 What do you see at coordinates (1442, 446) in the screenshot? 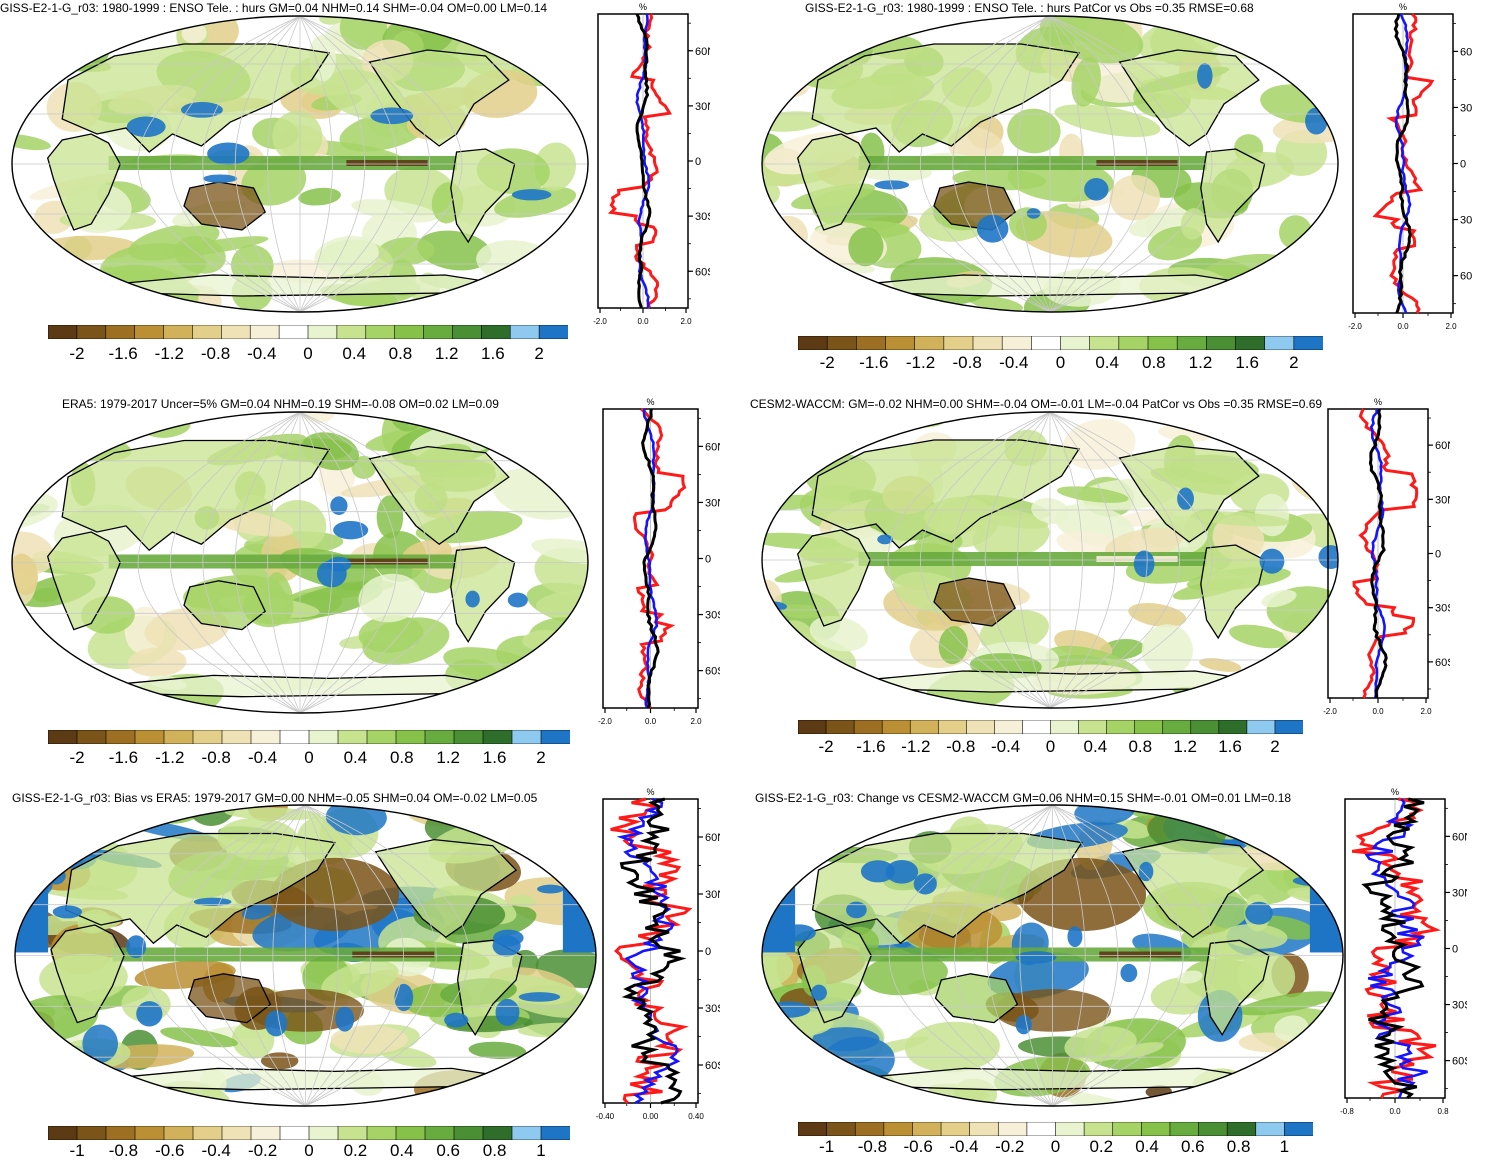
I see `lat-tick-label: 60N` at bounding box center [1442, 446].